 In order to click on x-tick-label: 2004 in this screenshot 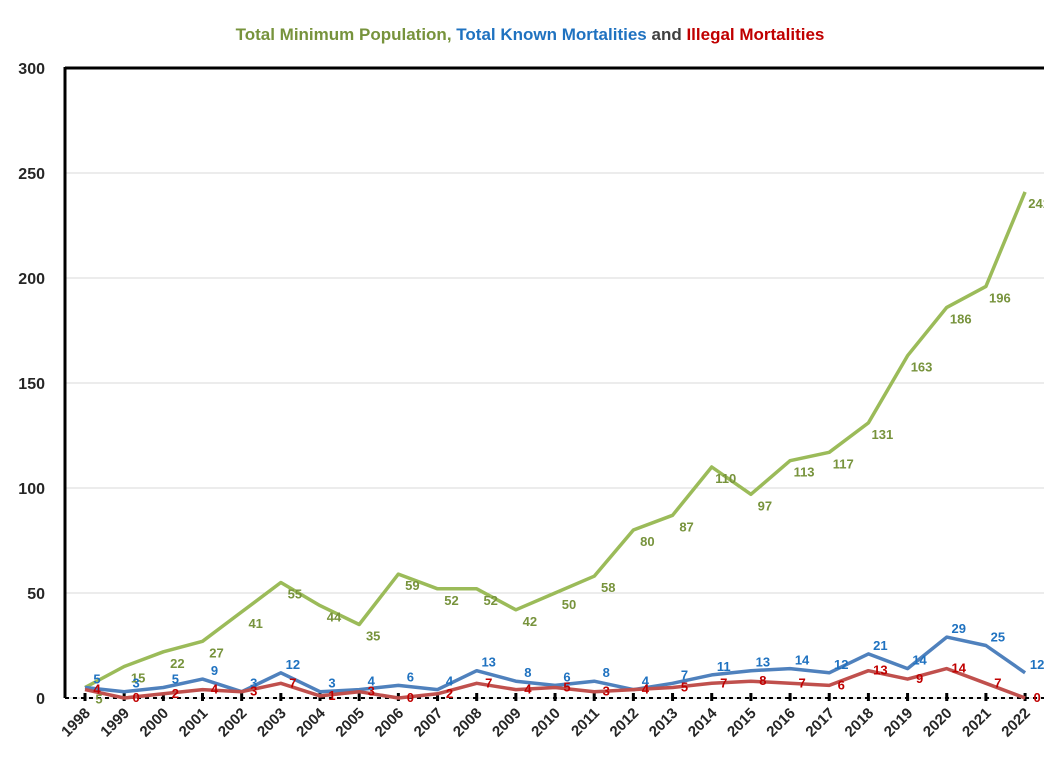, I will do `click(311, 722)`.